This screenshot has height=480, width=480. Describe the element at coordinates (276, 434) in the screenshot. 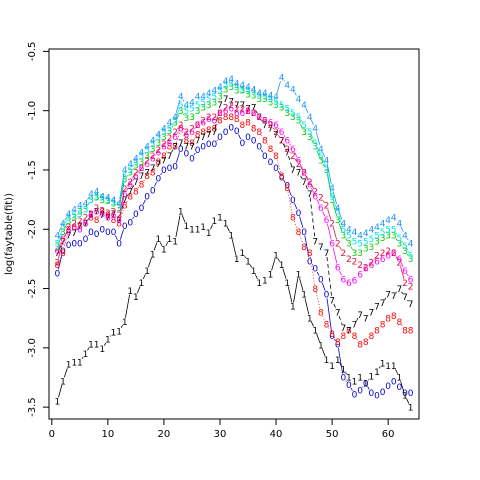

I see `x-tick-label: 40` at that location.